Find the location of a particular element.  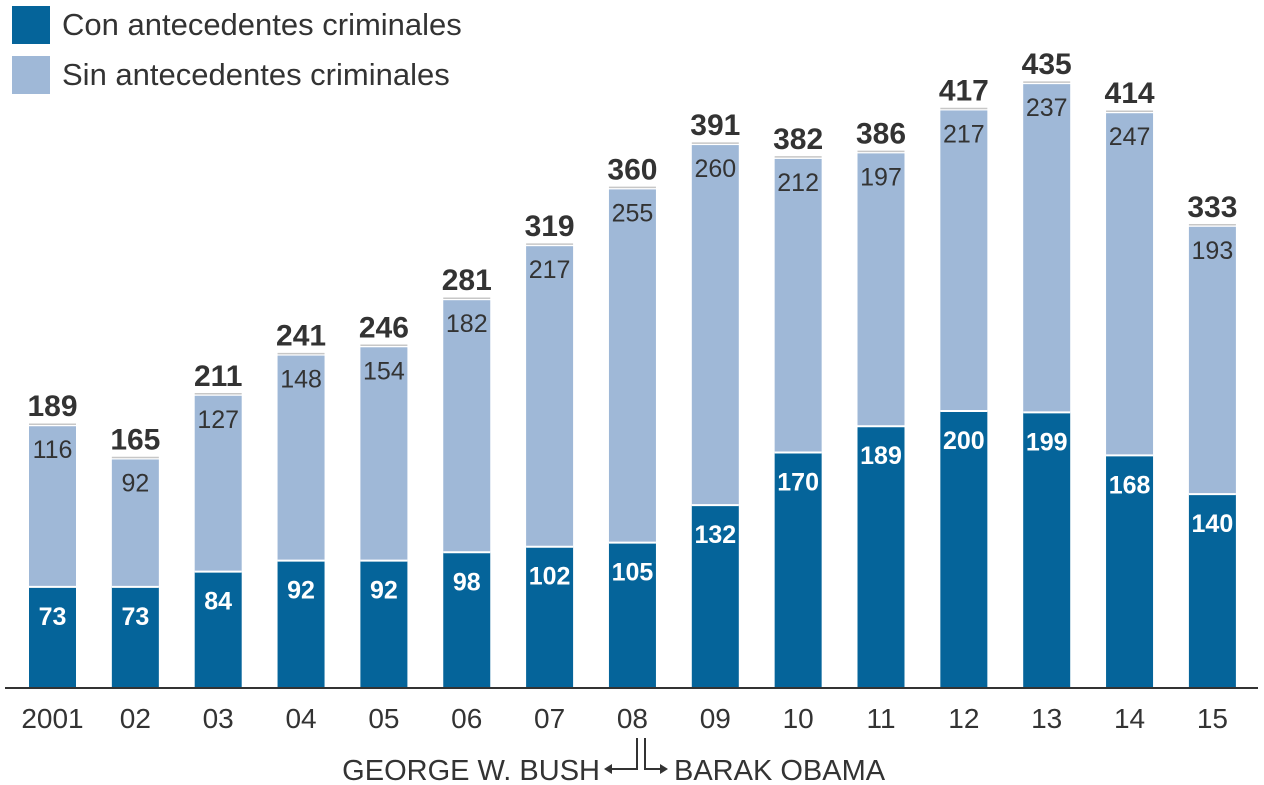

total-label-15: 333 is located at coordinates (1212, 207).